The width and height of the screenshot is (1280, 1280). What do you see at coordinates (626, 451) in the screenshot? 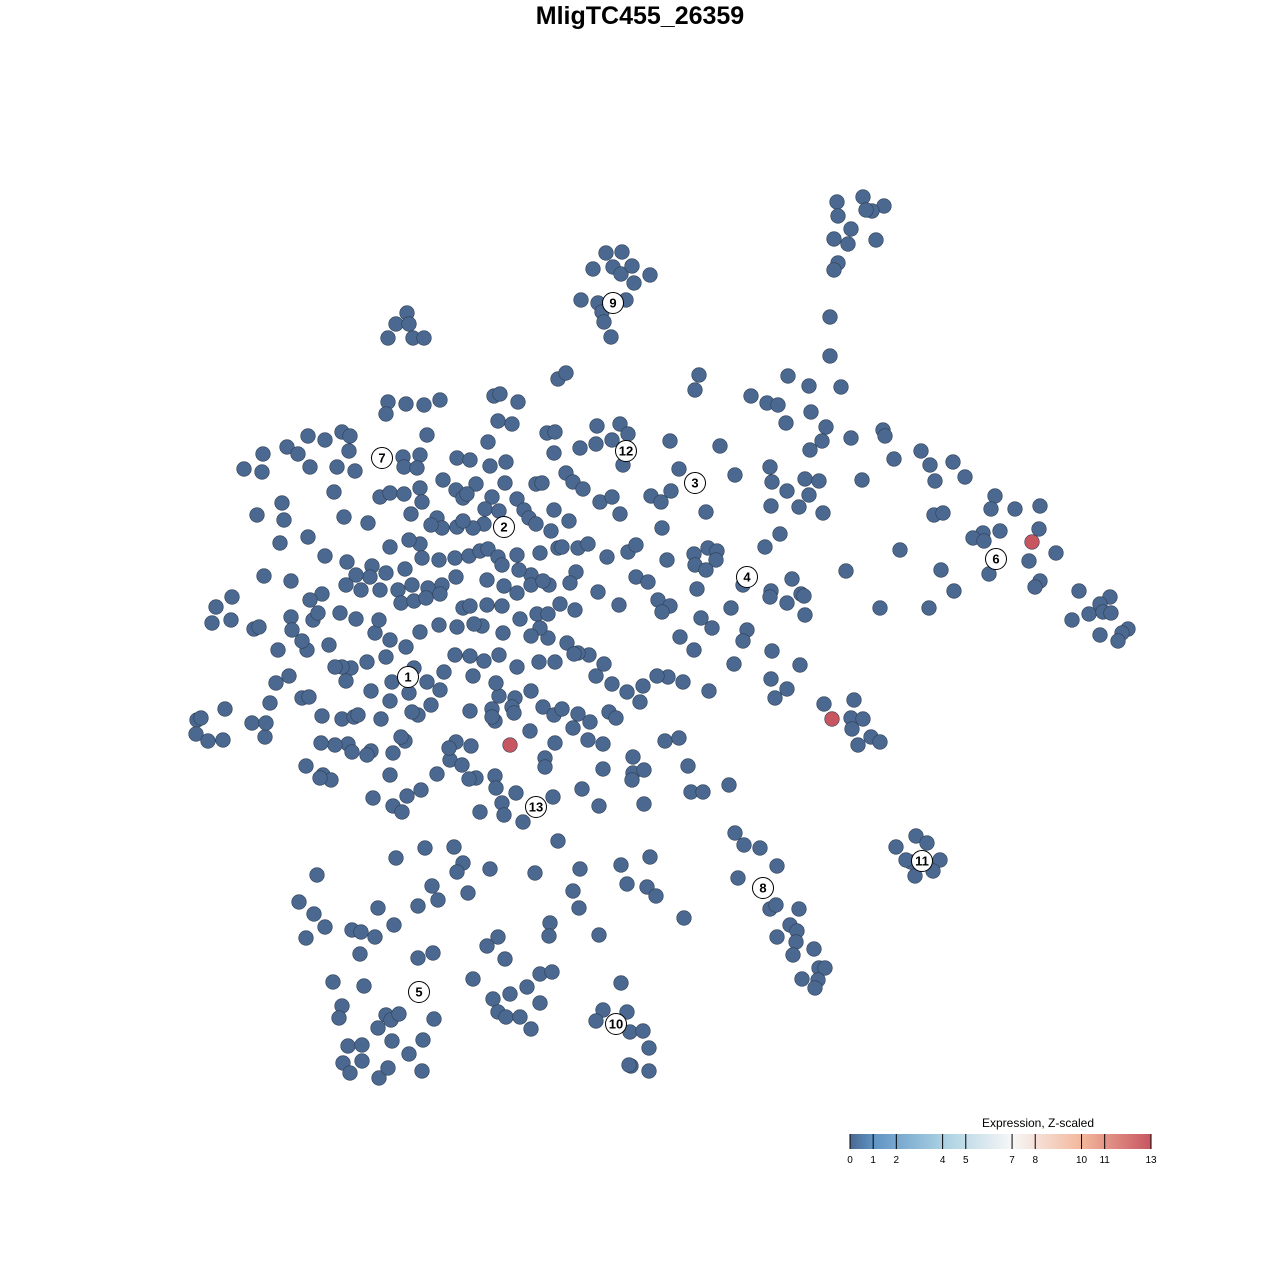
I see `cluster-label-12: 12` at bounding box center [626, 451].